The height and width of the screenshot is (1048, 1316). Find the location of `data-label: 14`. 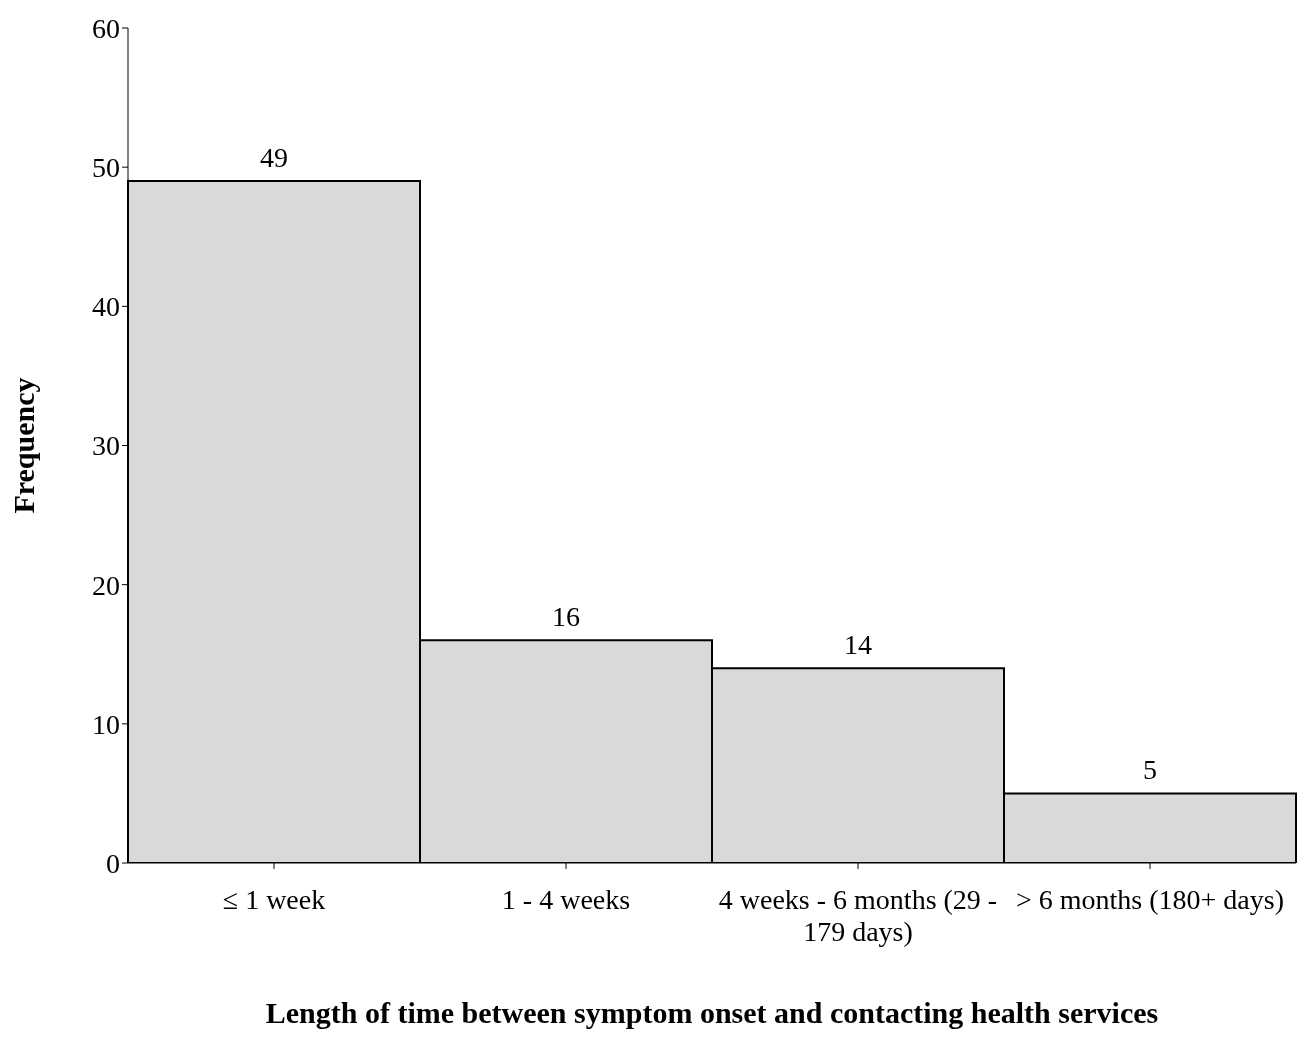

data-label: 14 is located at coordinates (858, 645).